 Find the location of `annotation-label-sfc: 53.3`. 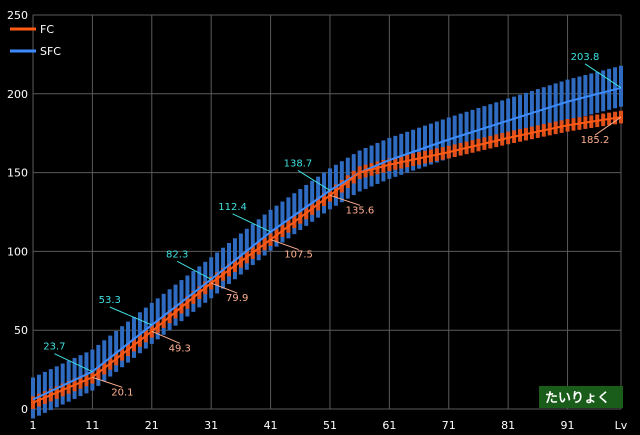

annotation-label-sfc: 53.3 is located at coordinates (110, 300).